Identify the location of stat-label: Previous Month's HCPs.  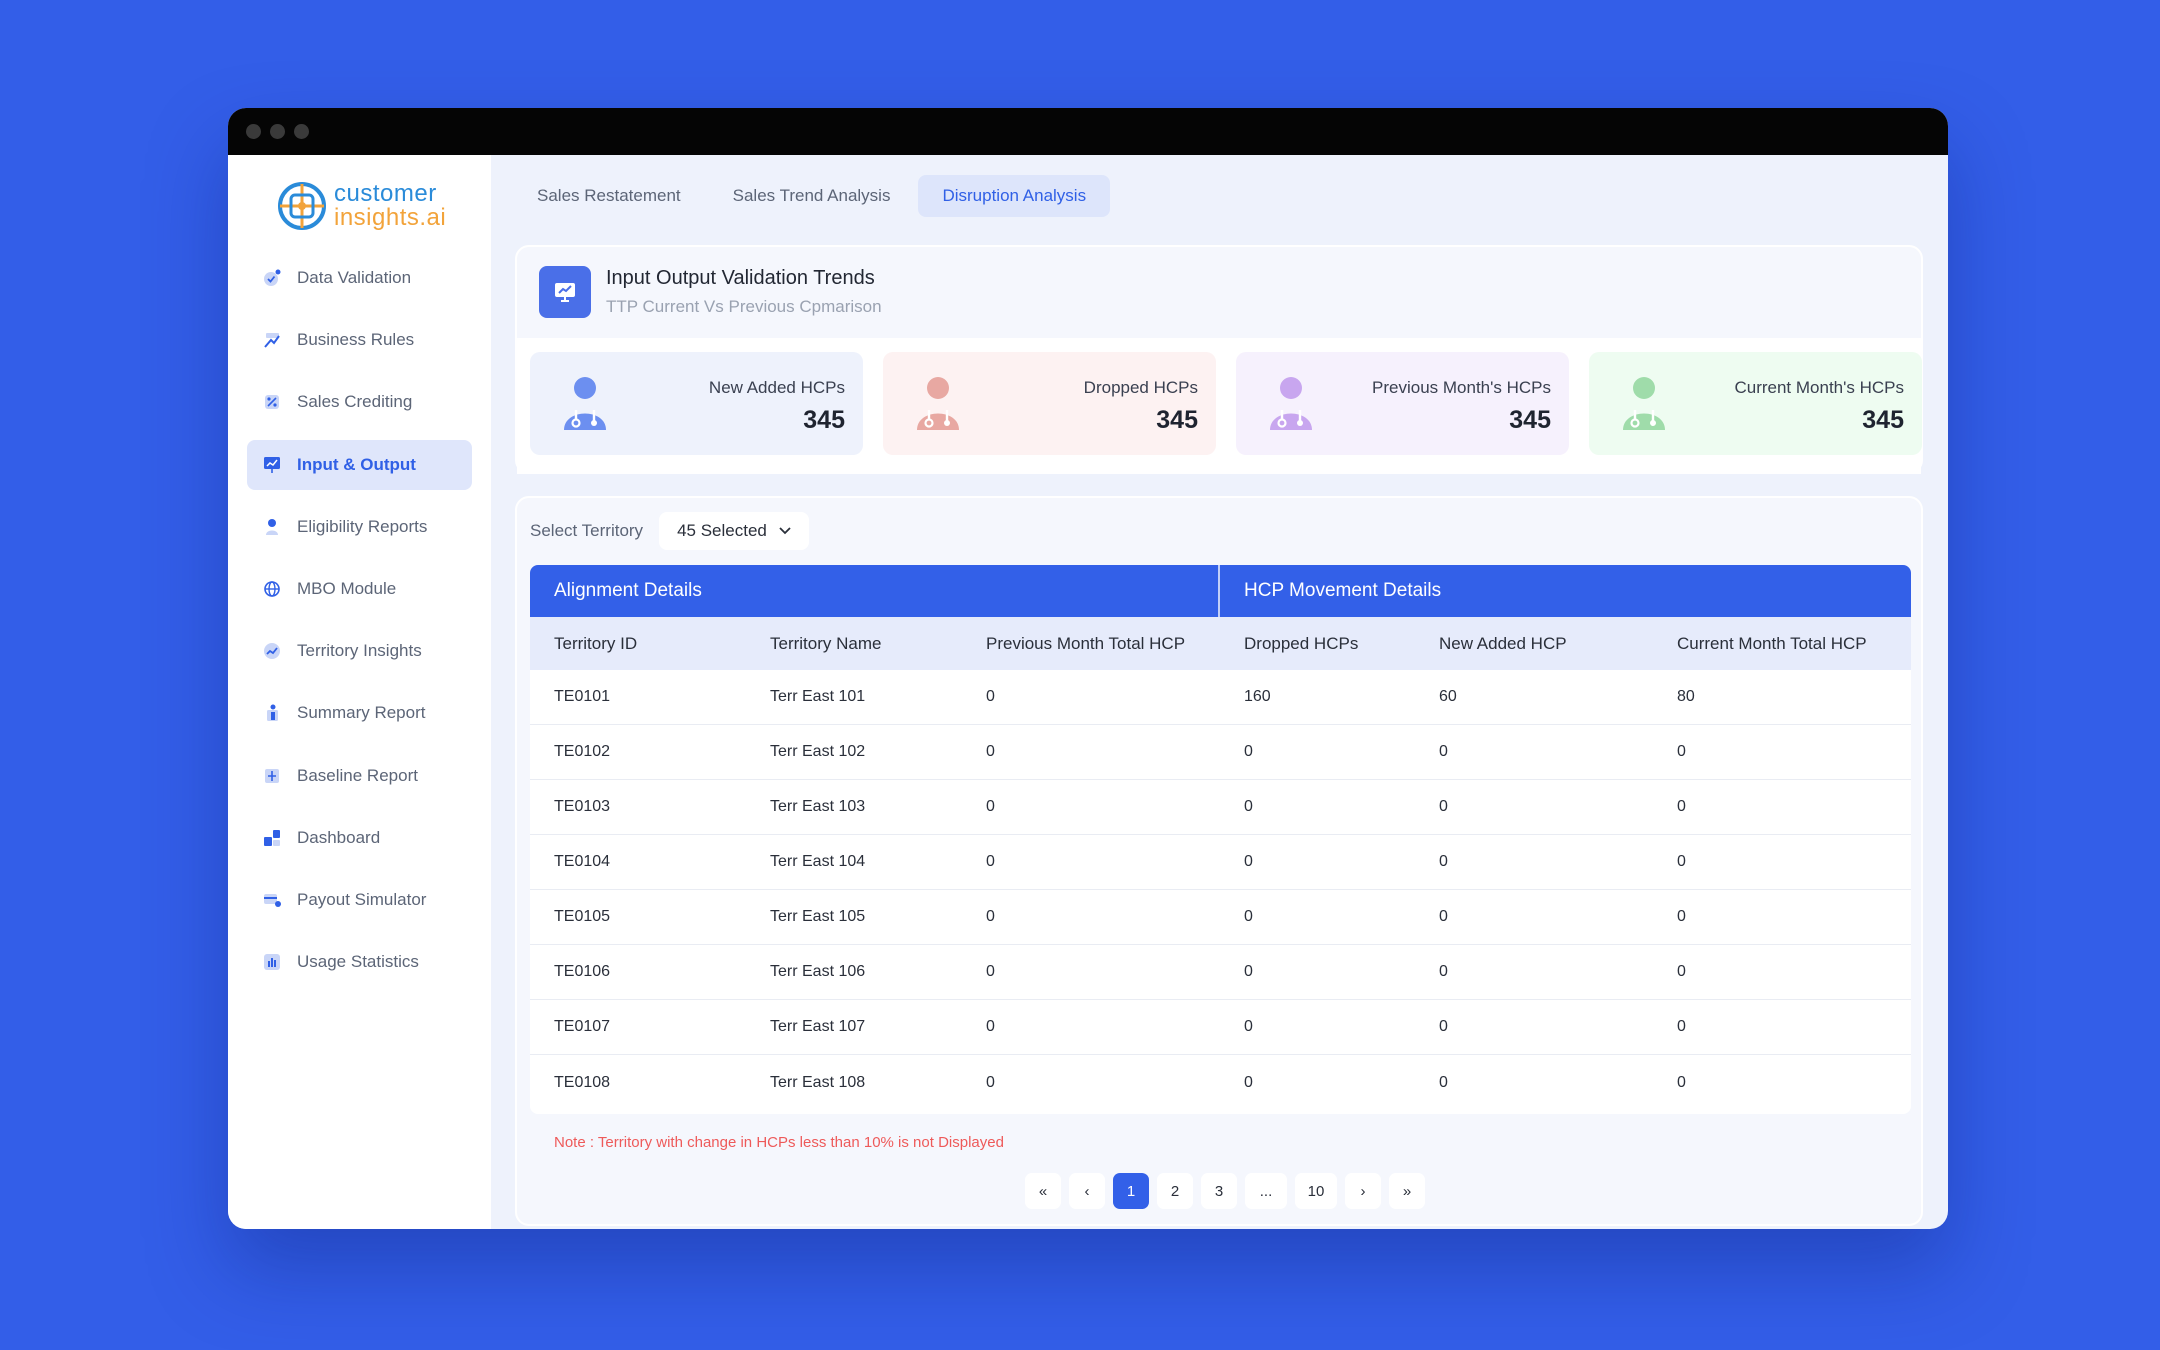
(1461, 387).